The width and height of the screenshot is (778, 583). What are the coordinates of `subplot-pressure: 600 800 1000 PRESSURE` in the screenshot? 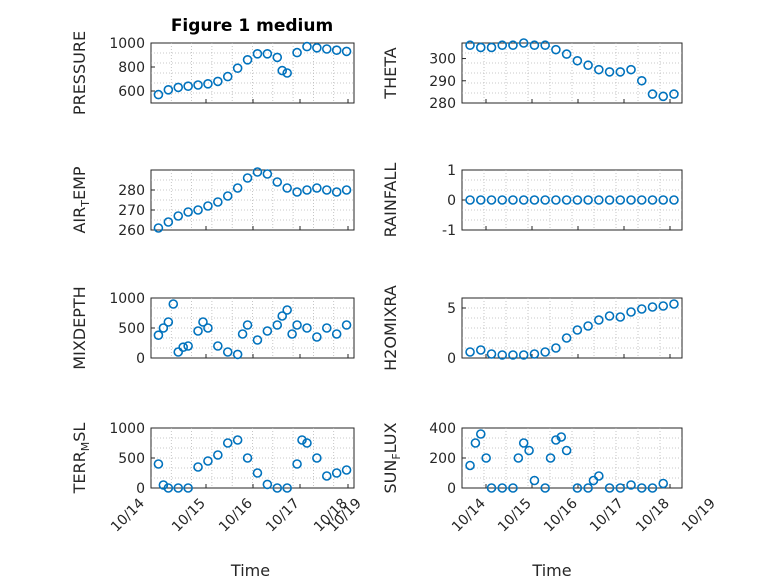 It's located at (212, 73).